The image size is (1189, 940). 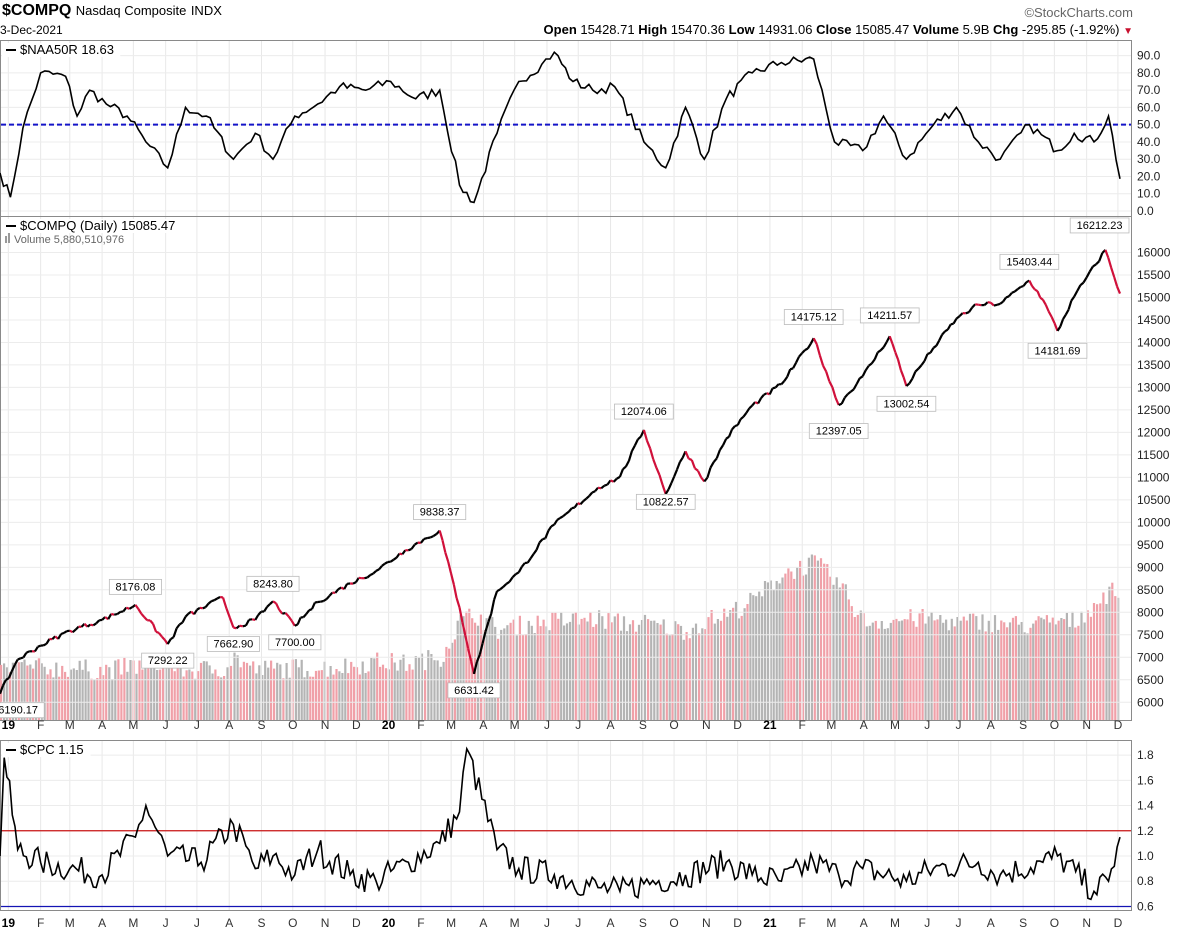 I want to click on x-tick-label: N, so click(x=325, y=923).